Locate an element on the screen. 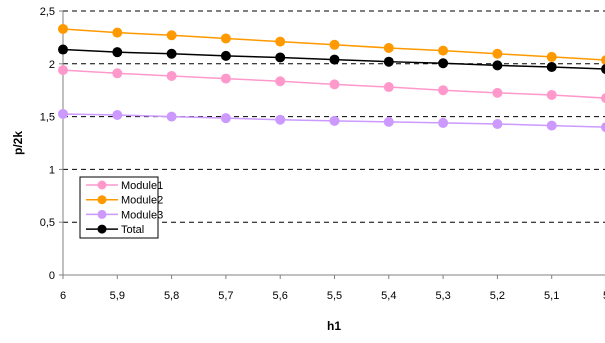 This screenshot has width=605, height=343. series-module1 is located at coordinates (331, 84).